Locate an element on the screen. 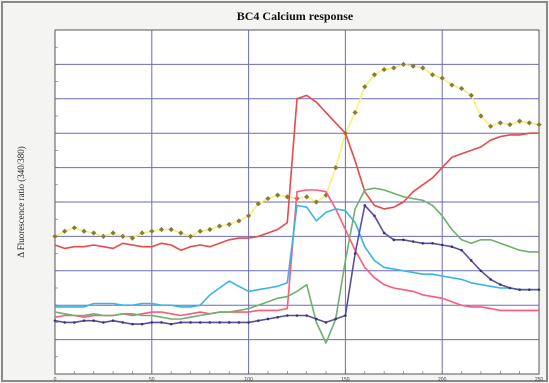  x-tick-label: 100 is located at coordinates (248, 380).